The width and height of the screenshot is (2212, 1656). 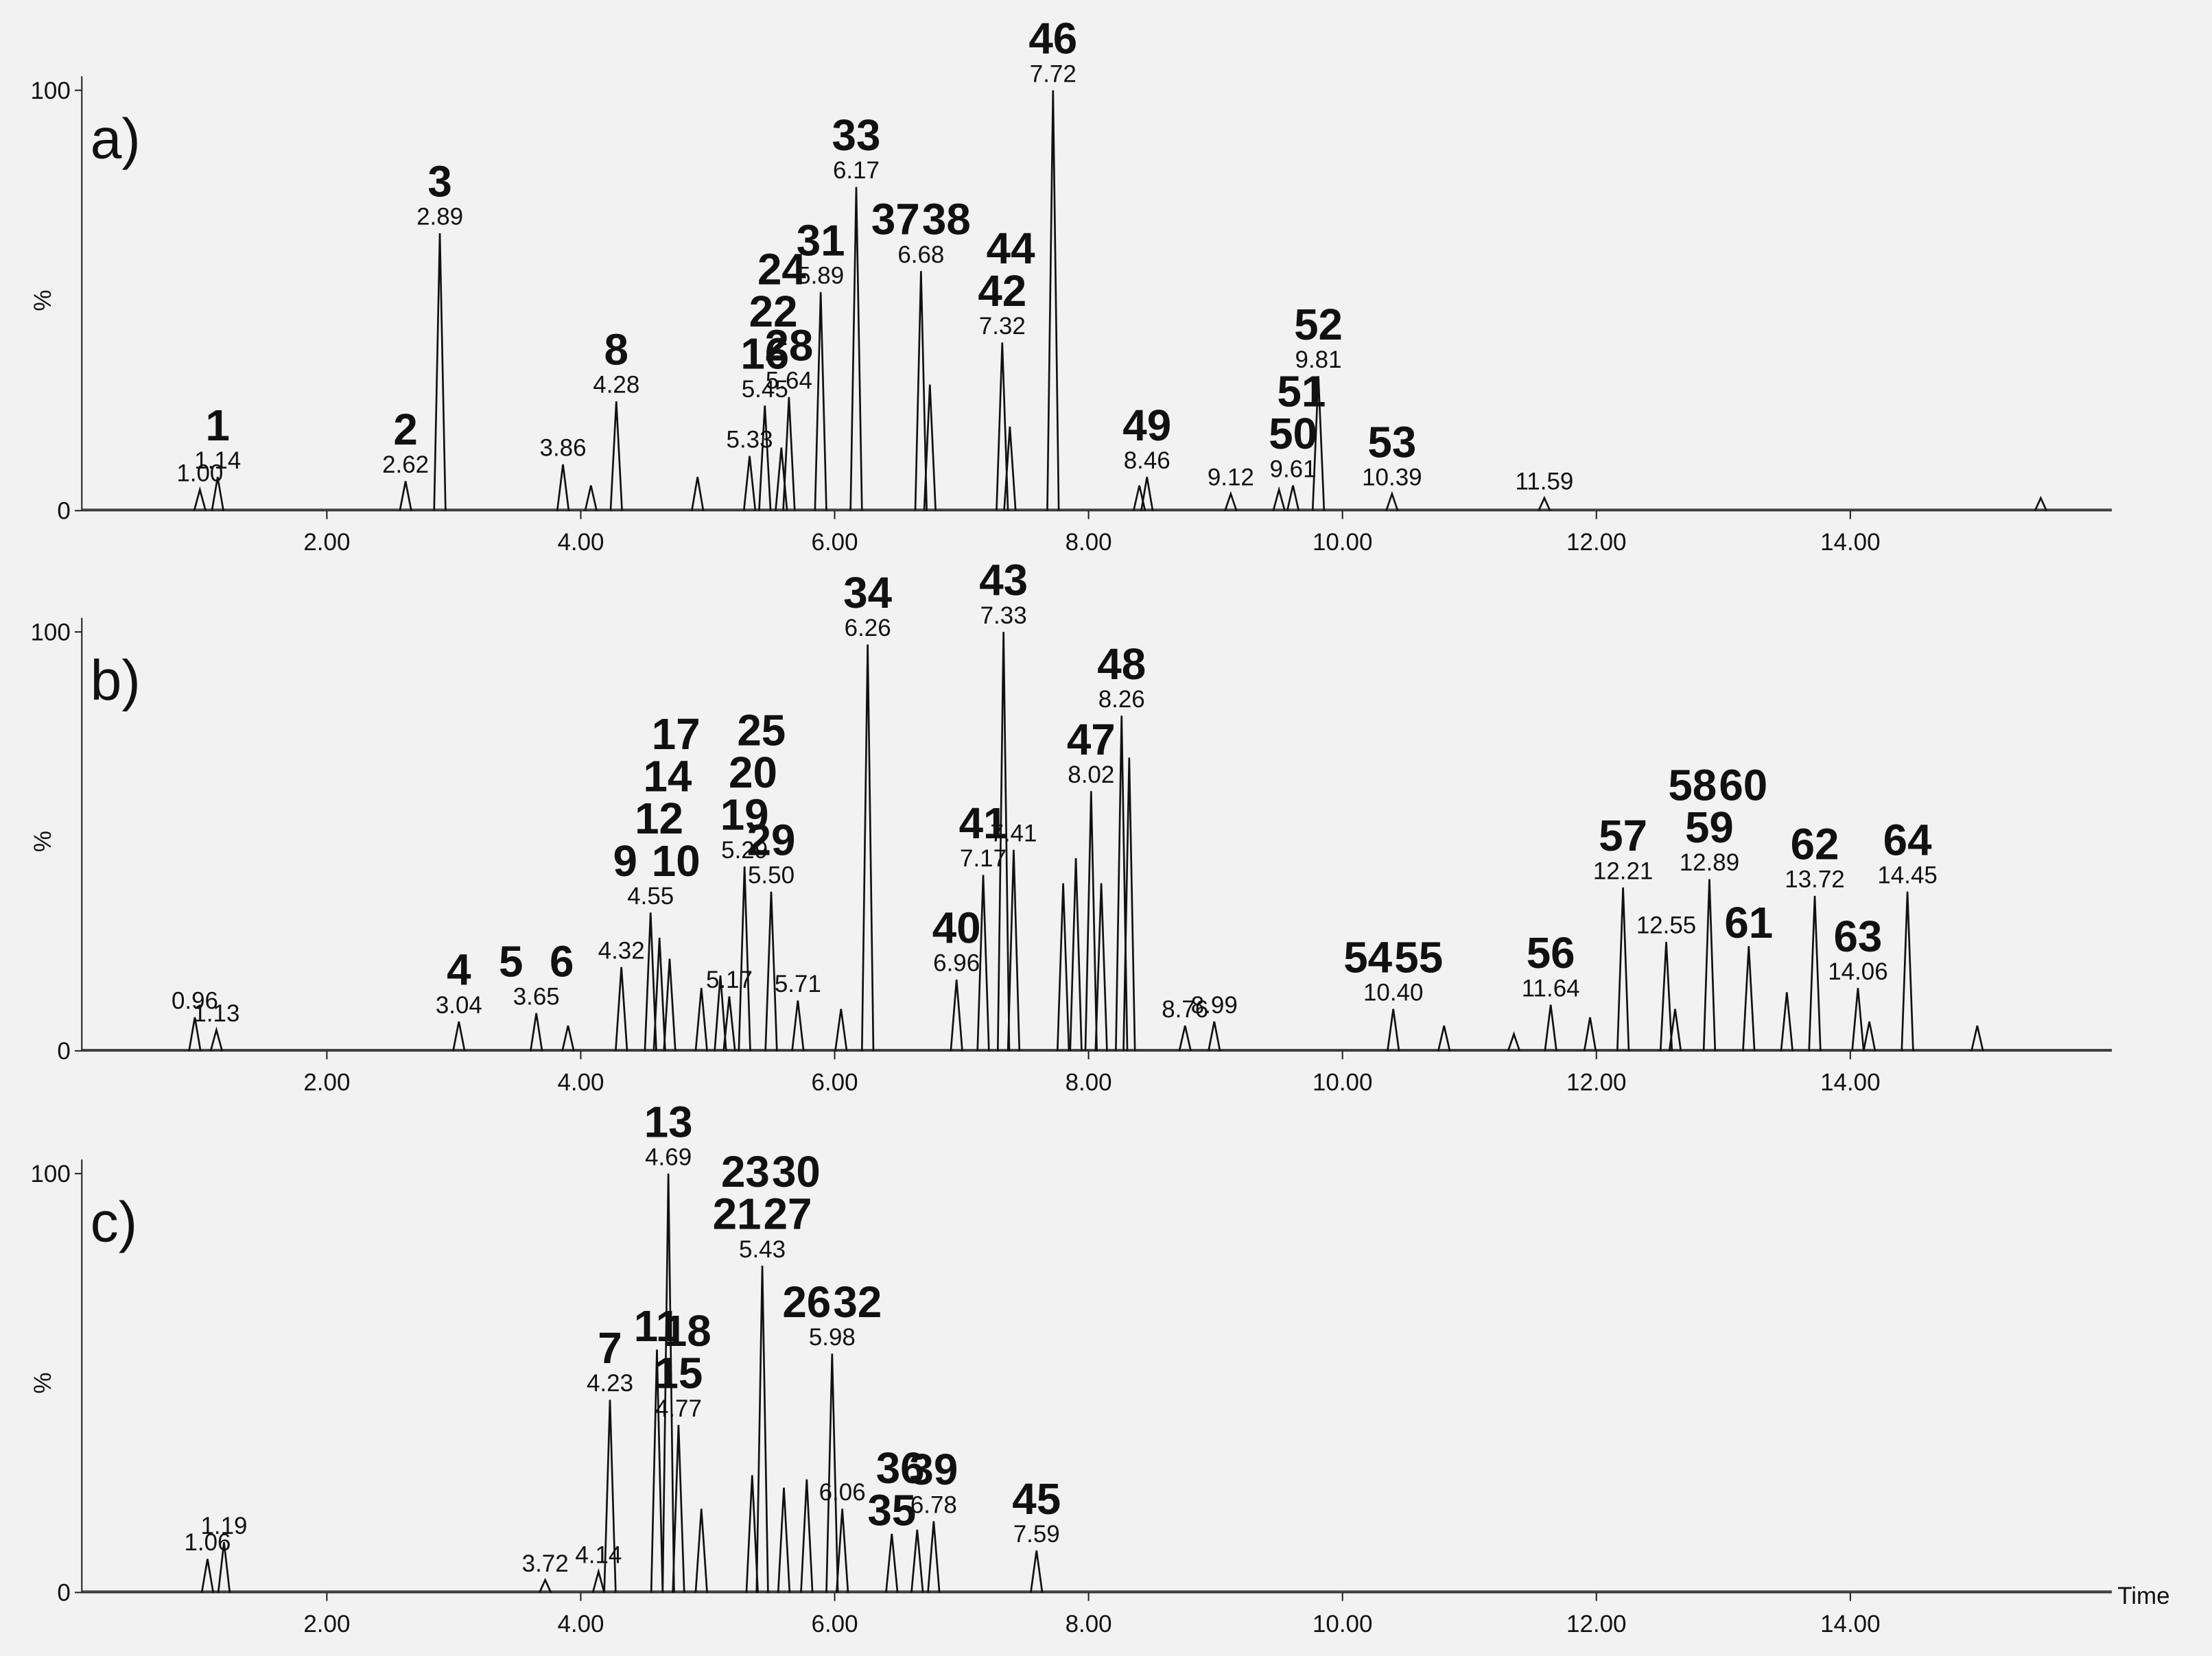 What do you see at coordinates (616, 385) in the screenshot?
I see `retention-time-label: 4.28` at bounding box center [616, 385].